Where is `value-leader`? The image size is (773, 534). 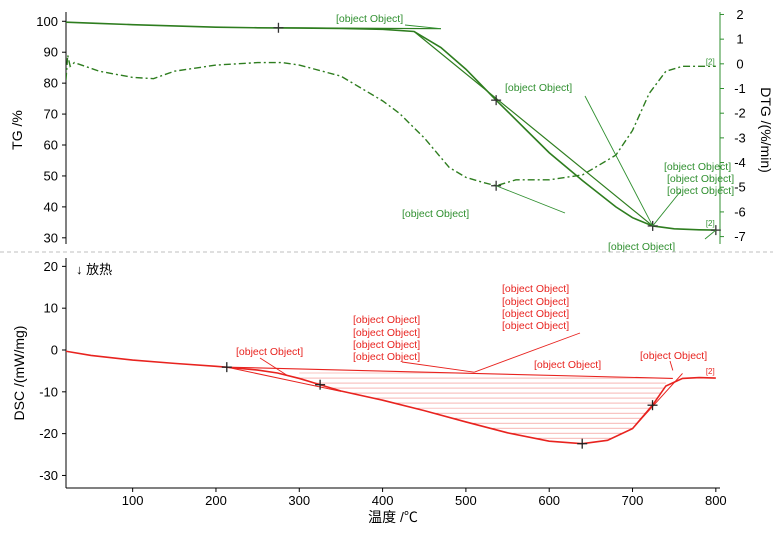 value-leader is located at coordinates (619, 161).